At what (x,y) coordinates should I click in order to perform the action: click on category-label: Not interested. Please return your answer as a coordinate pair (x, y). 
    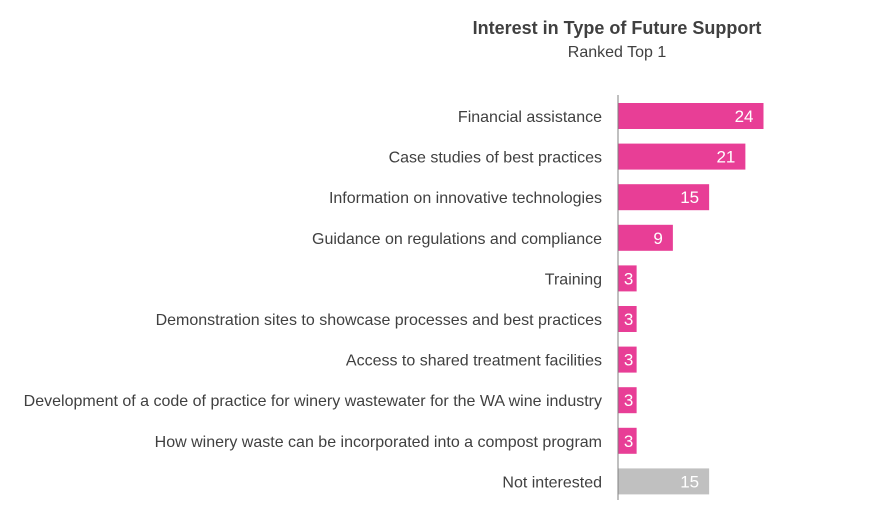
    Looking at the image, I should click on (552, 482).